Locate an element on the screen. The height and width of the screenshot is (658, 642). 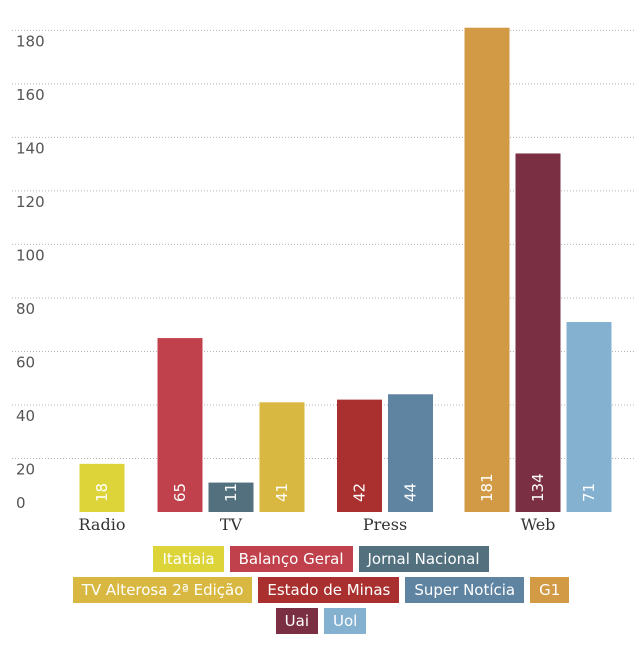
bar-value-label: 65 is located at coordinates (180, 492).